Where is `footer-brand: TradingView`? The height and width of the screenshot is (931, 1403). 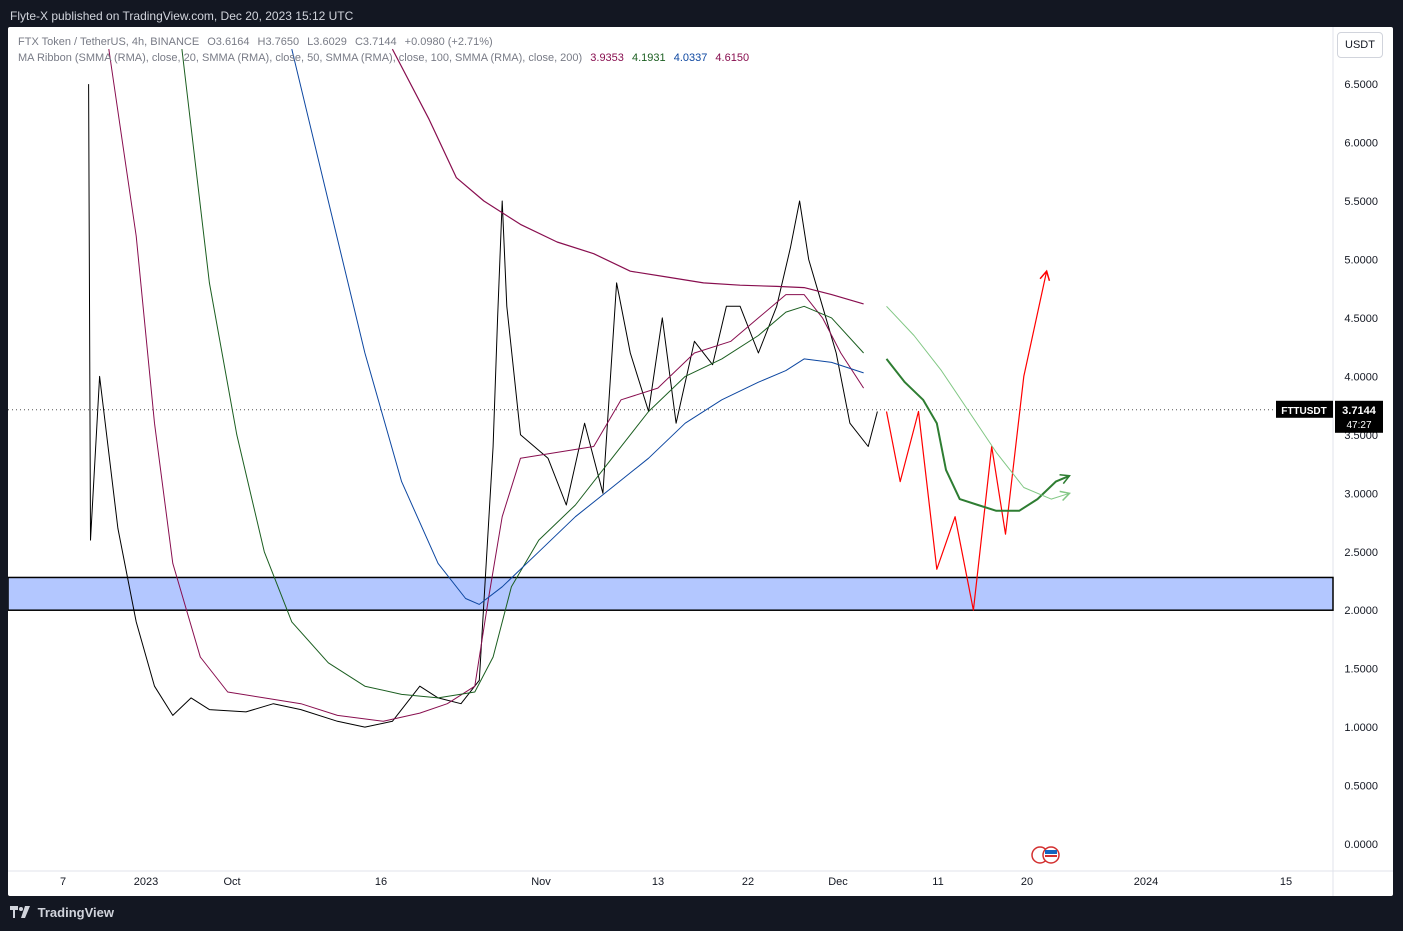 footer-brand: TradingView is located at coordinates (75, 912).